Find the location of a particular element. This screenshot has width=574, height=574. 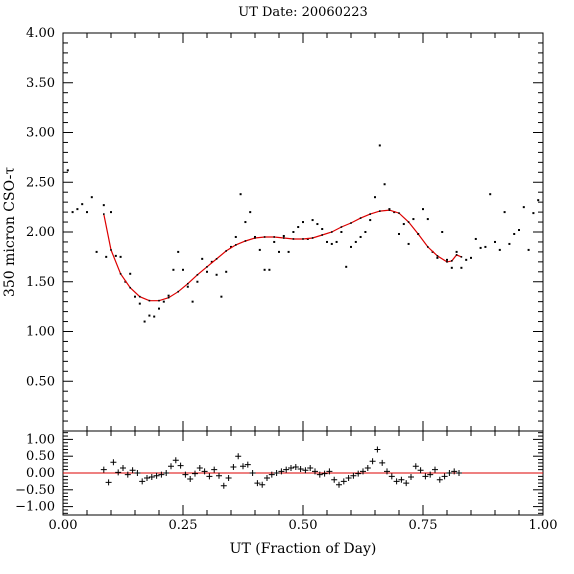

chart-title: UT Date: 20060223 is located at coordinates (303, 12).